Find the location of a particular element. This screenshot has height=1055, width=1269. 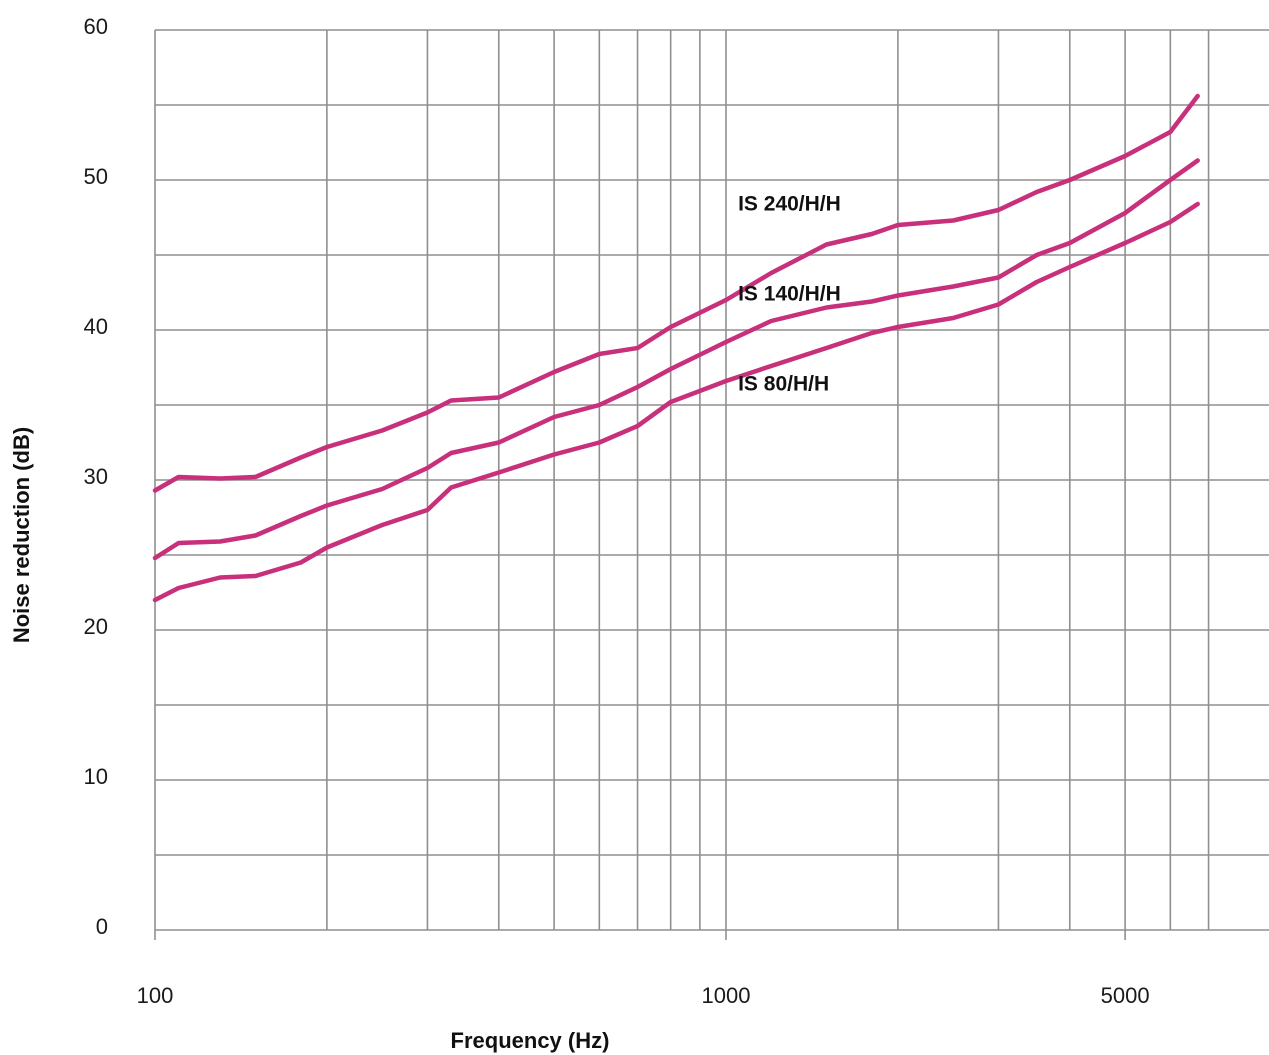

series-label-1: IS 240/H/H is located at coordinates (789, 204).